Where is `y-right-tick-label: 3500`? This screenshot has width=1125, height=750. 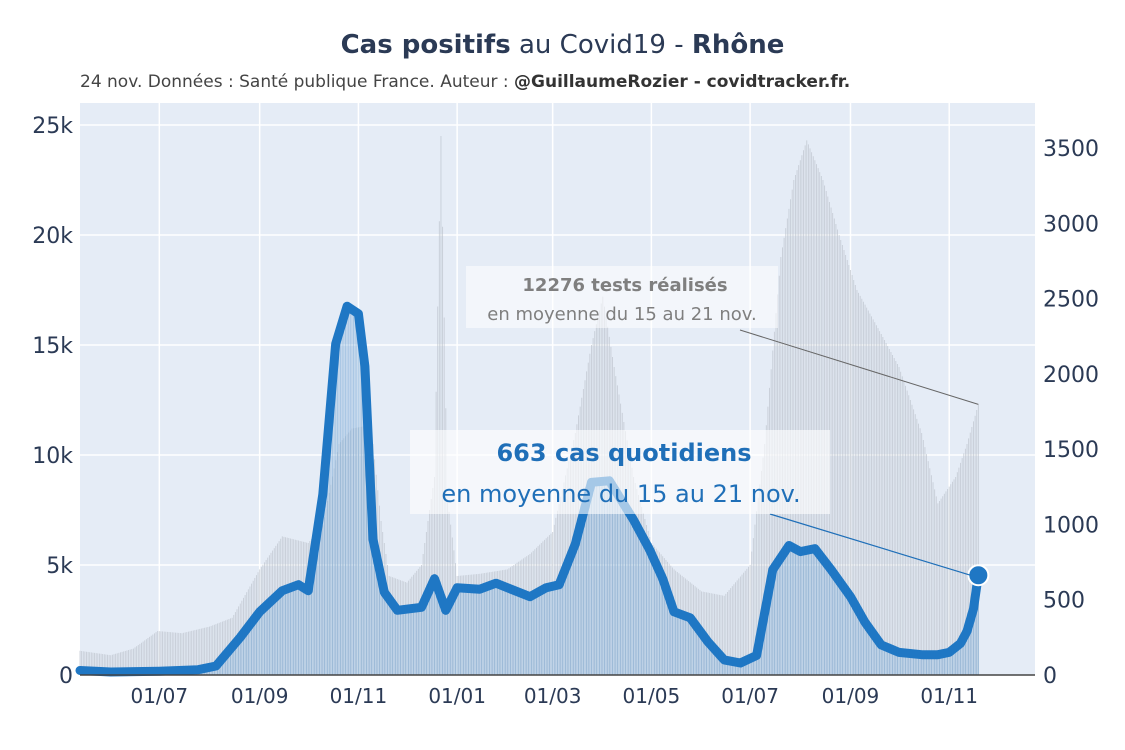
y-right-tick-label: 3500 is located at coordinates (1071, 149).